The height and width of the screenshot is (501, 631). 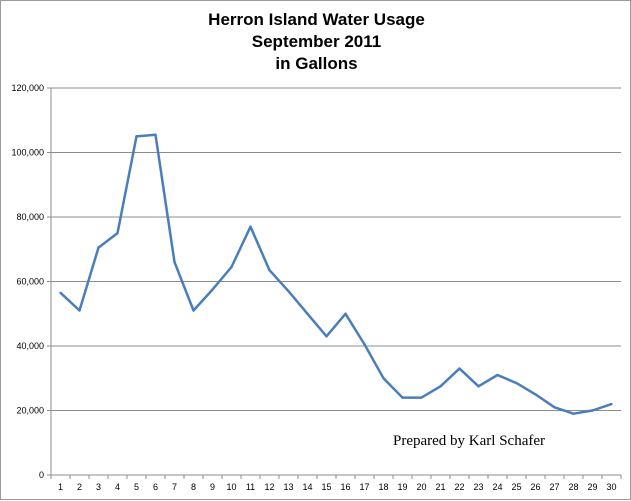 What do you see at coordinates (231, 487) in the screenshot?
I see `x-tick-label: 10` at bounding box center [231, 487].